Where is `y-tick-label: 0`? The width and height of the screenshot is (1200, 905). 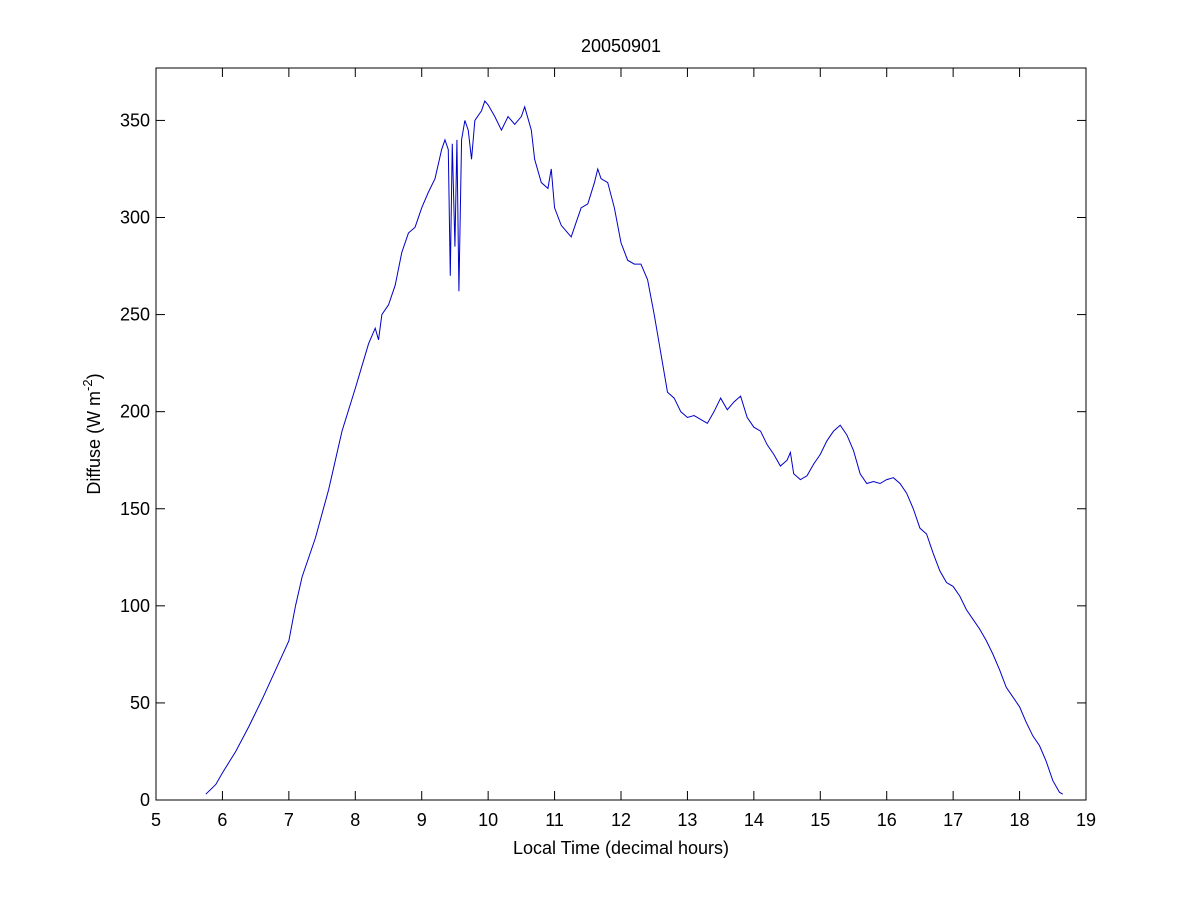 y-tick-label: 0 is located at coordinates (145, 800).